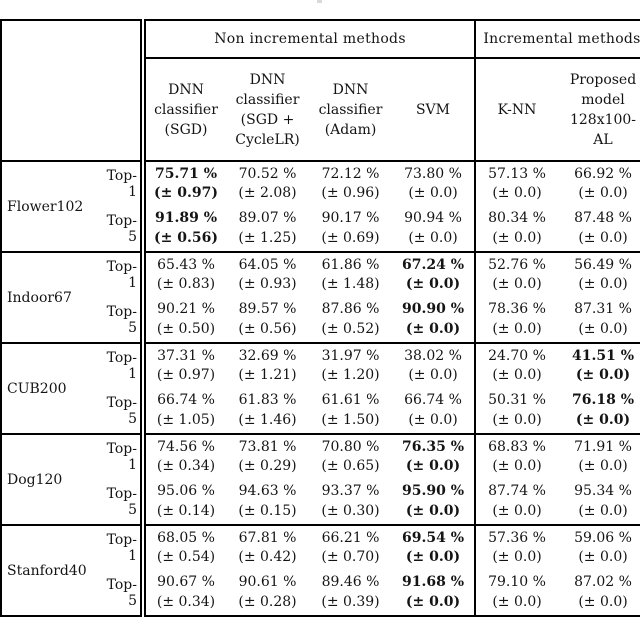  Describe the element at coordinates (603, 355) in the screenshot. I see `accuracy-value: 41.51 %` at that location.